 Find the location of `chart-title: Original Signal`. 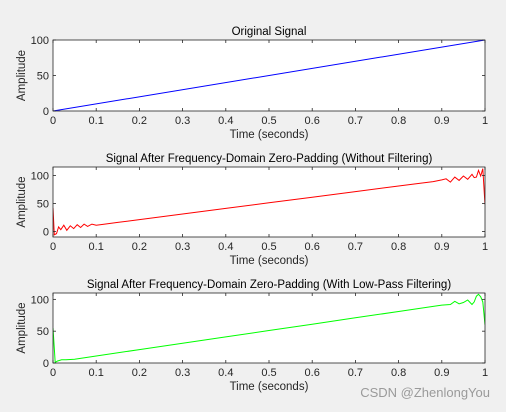

chart-title: Original Signal is located at coordinates (269, 32).